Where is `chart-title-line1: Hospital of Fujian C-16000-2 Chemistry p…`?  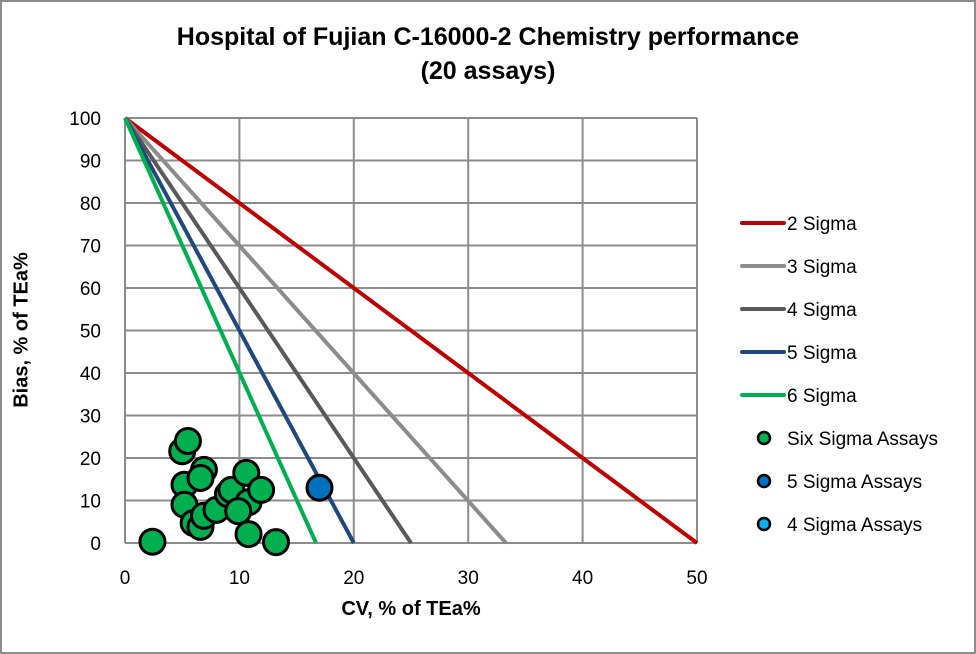
chart-title-line1: Hospital of Fujian C-16000-2 Chemistry p… is located at coordinates (488, 37).